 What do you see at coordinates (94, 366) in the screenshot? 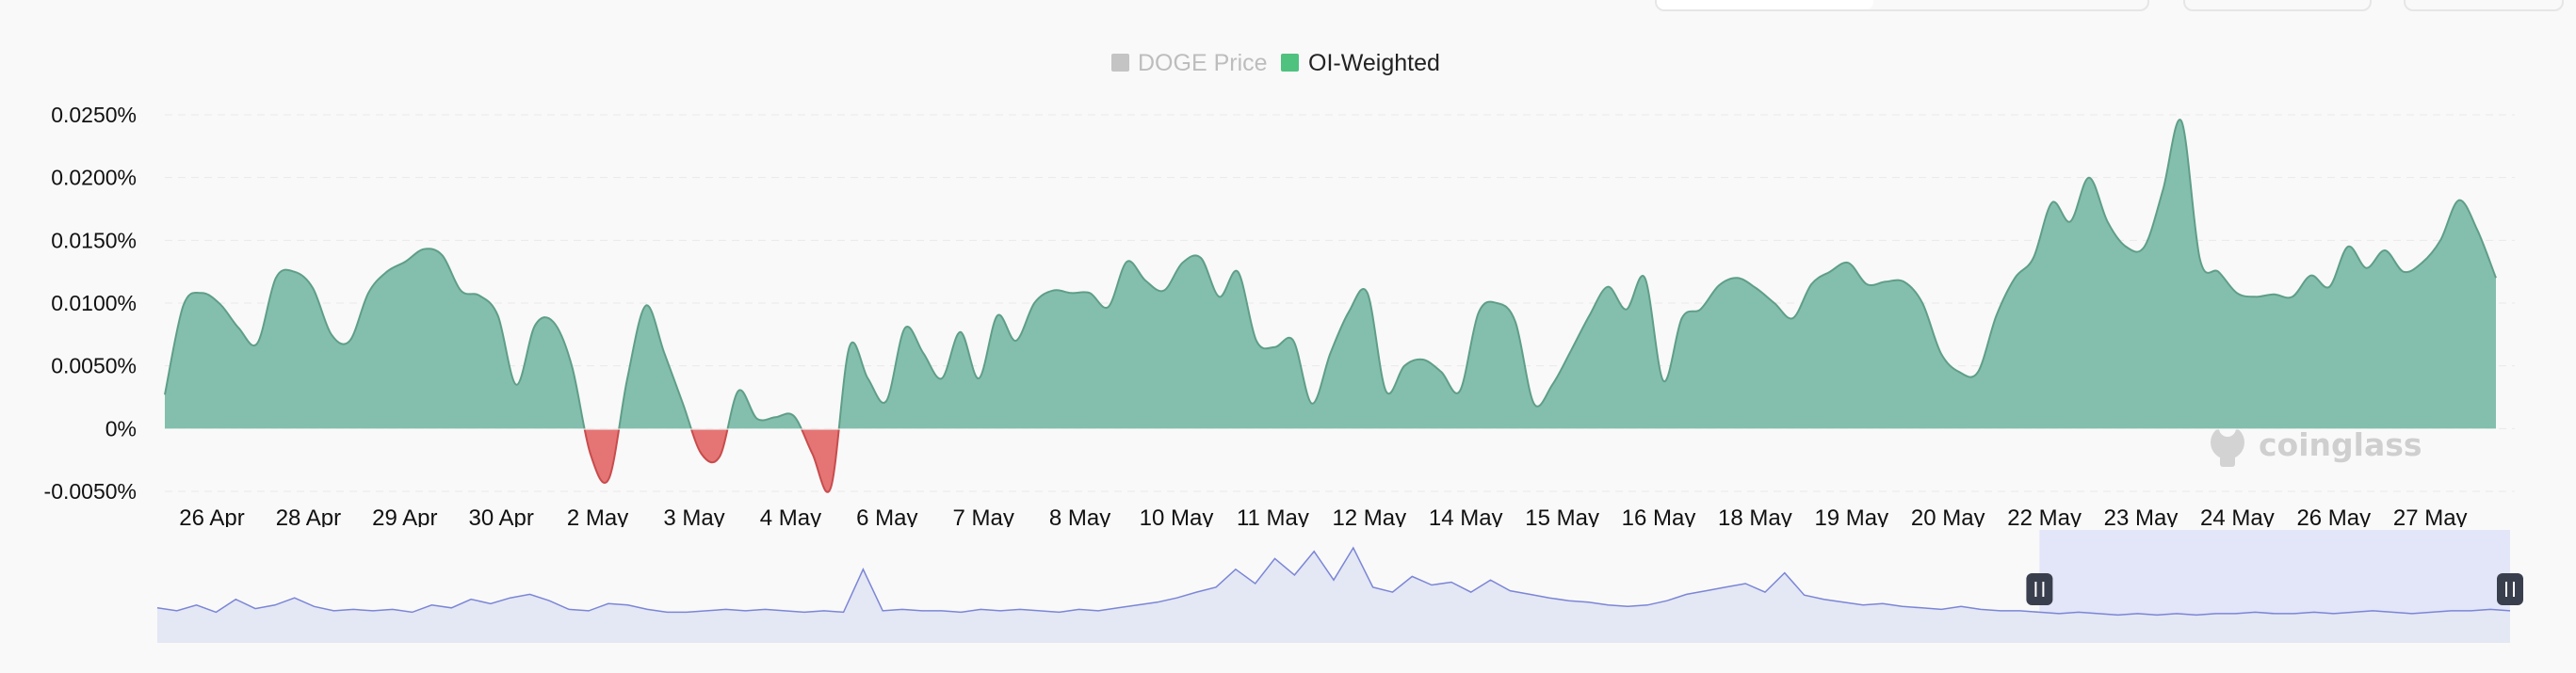
I see `y-tick-label: 0.0050%` at bounding box center [94, 366].